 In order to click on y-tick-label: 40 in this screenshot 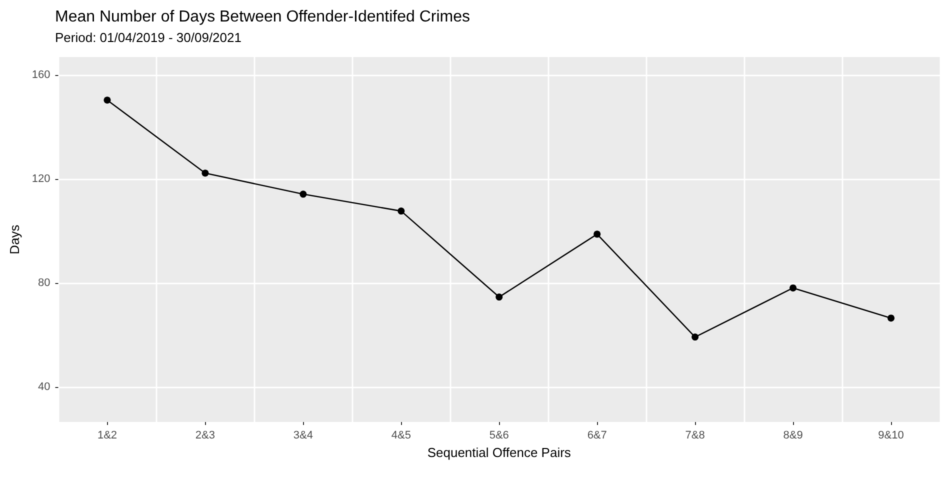, I will do `click(44, 386)`.